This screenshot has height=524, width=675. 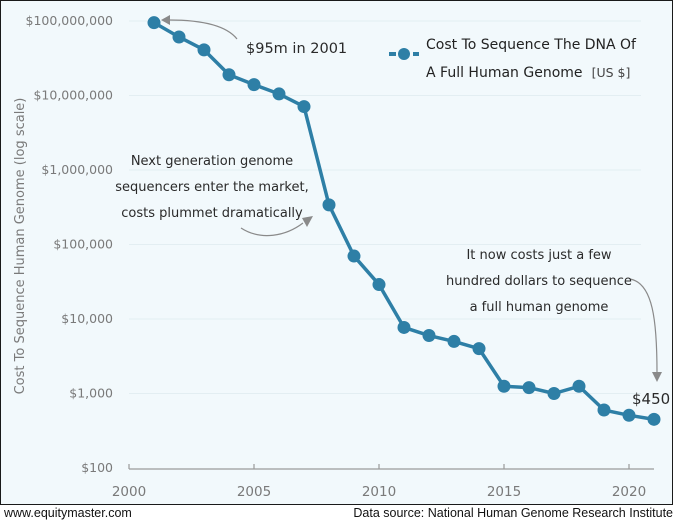 What do you see at coordinates (304, 107) in the screenshot?
I see `data-point-2007` at bounding box center [304, 107].